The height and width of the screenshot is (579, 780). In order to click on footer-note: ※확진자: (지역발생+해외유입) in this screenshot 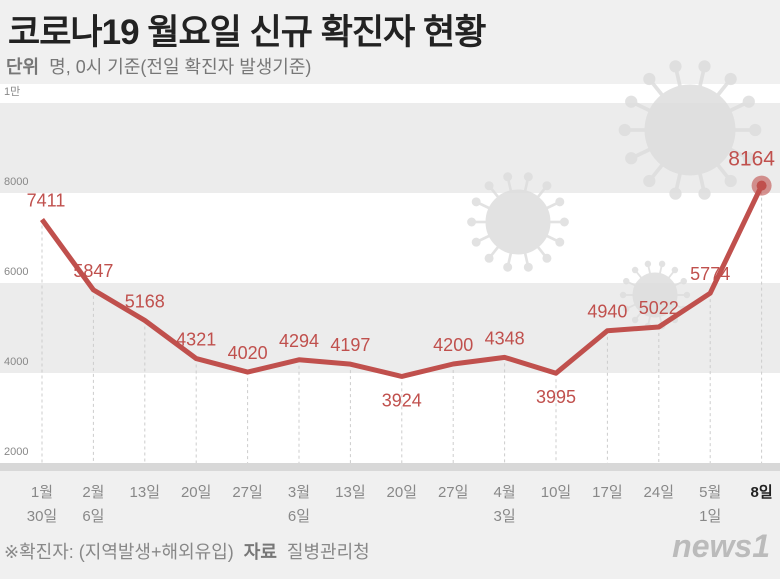, I will do `click(119, 552)`.